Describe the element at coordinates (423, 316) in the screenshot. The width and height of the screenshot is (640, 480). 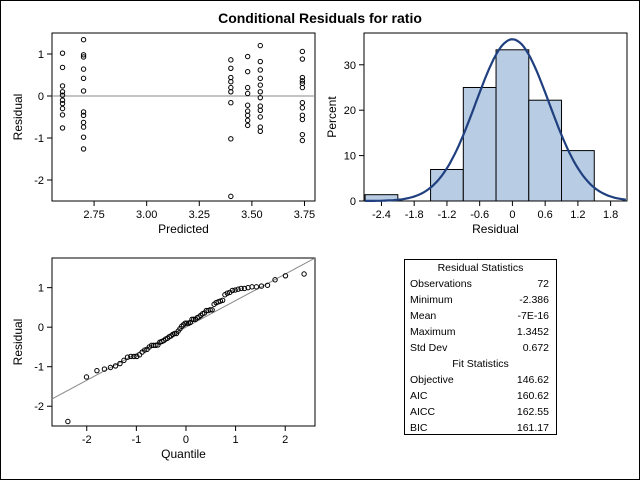
I see `residual-statistic-label: Mean` at that location.